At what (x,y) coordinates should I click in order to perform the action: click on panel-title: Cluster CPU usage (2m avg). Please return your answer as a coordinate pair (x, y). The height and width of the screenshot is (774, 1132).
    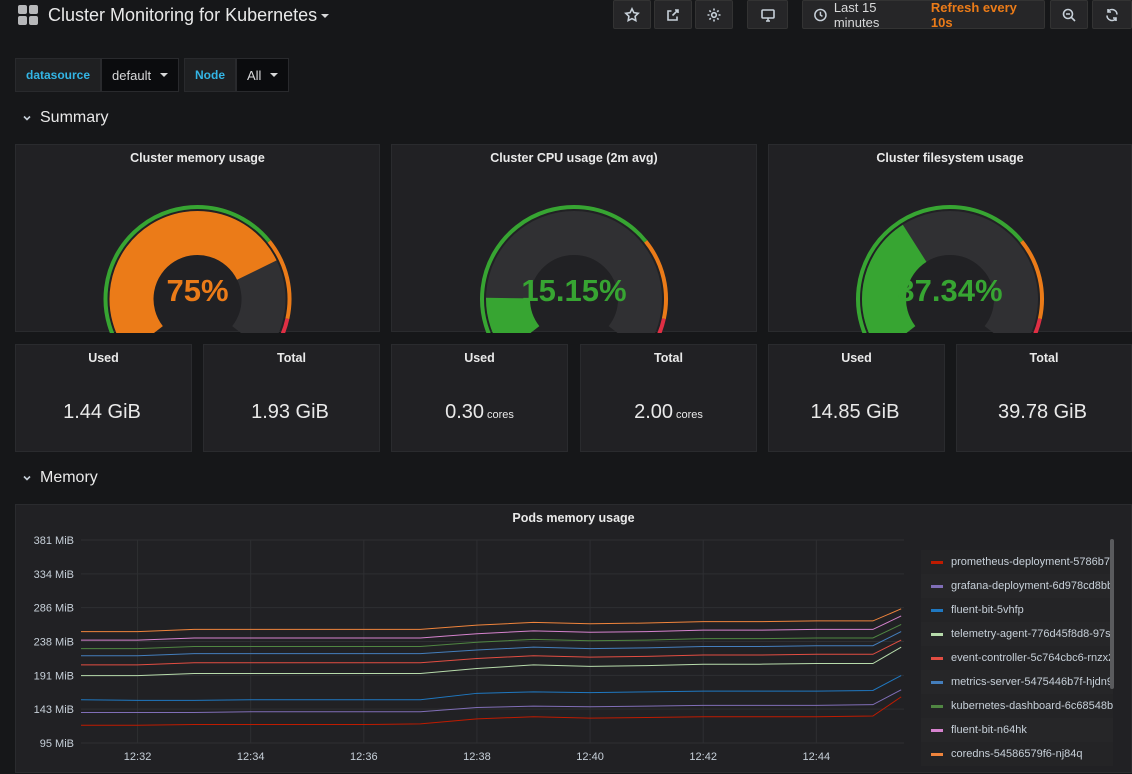
    Looking at the image, I should click on (574, 158).